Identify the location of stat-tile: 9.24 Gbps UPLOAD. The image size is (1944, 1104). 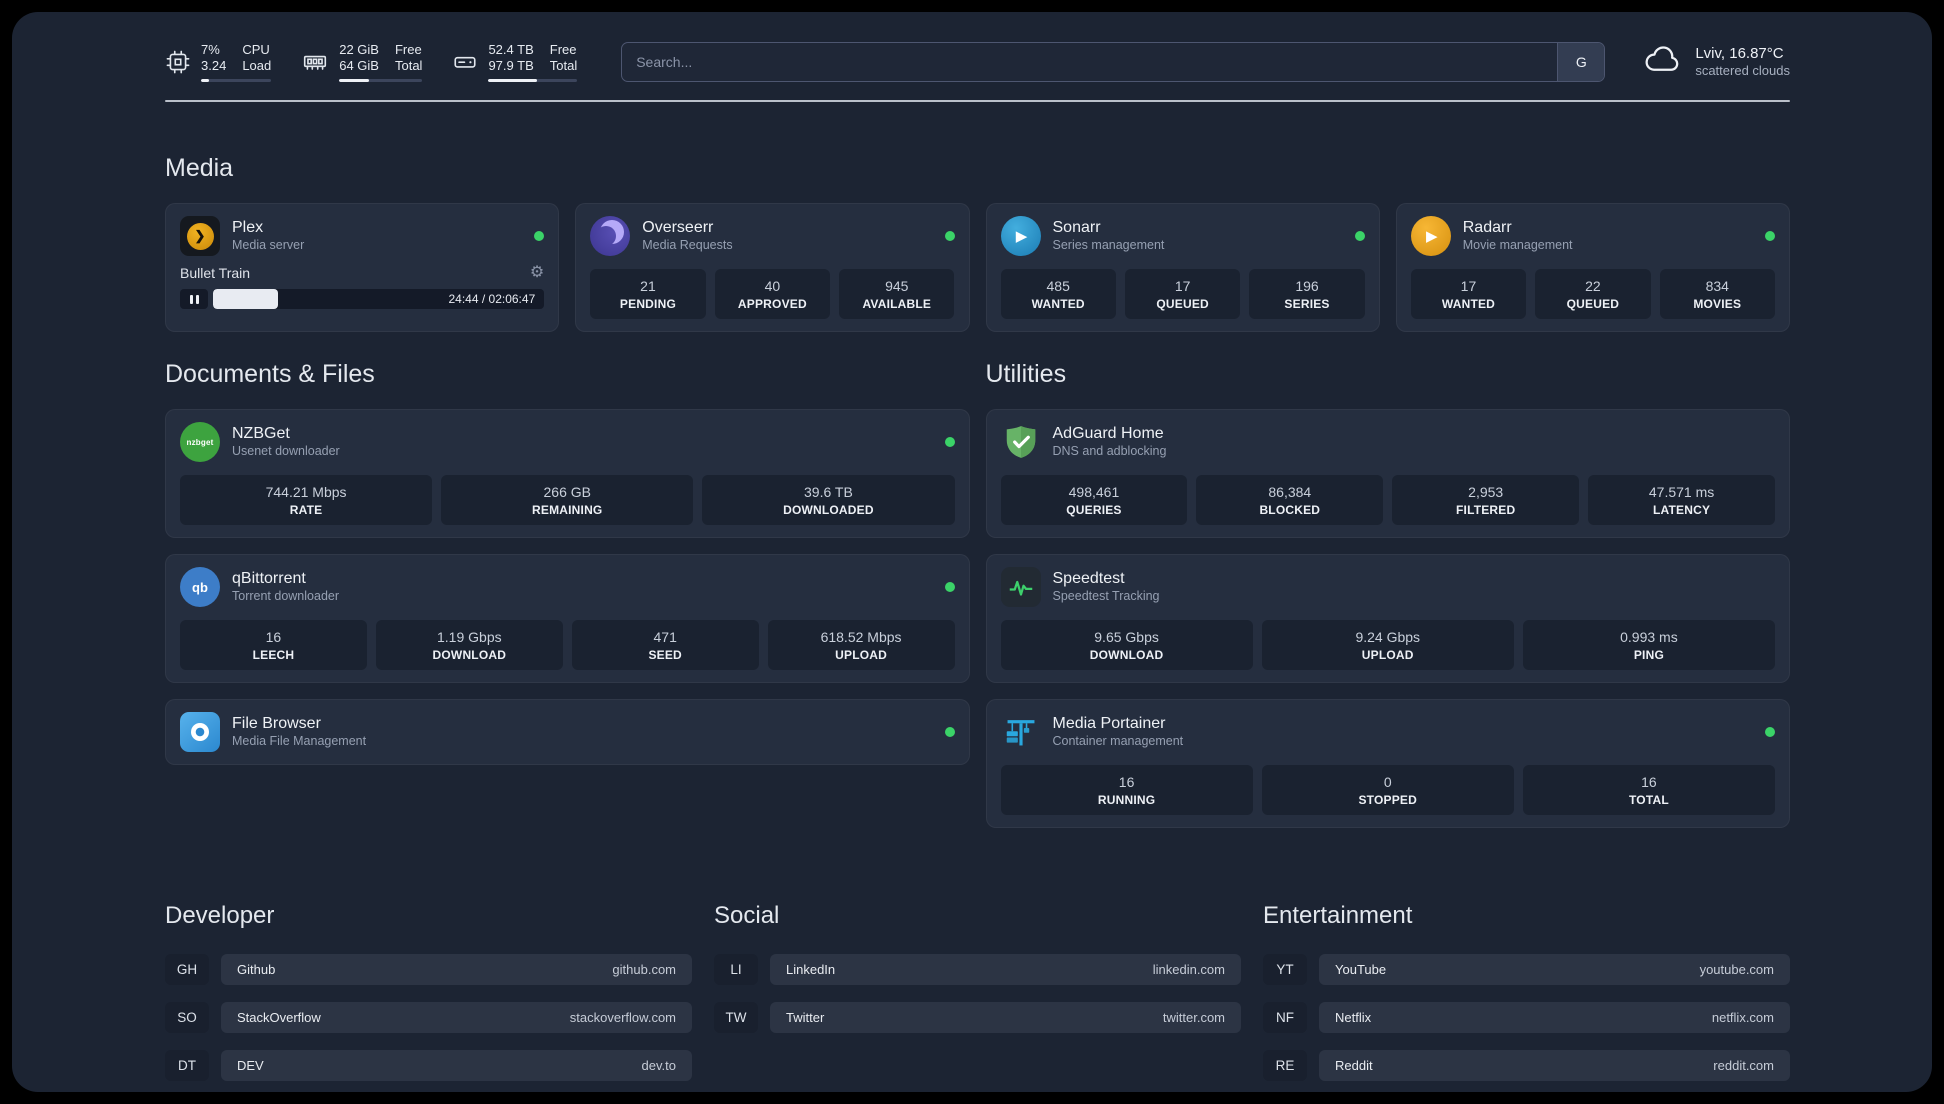
(1387, 645).